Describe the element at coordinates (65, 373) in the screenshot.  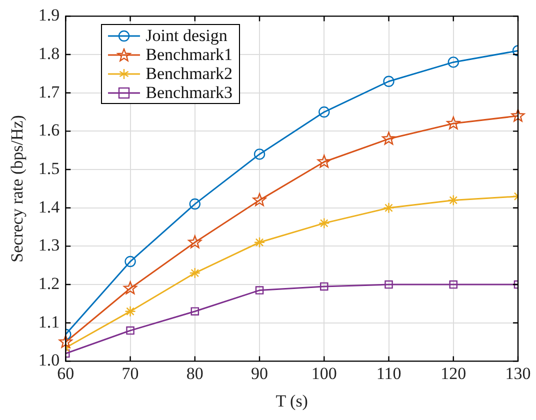
I see `x-tick-label: 60` at that location.